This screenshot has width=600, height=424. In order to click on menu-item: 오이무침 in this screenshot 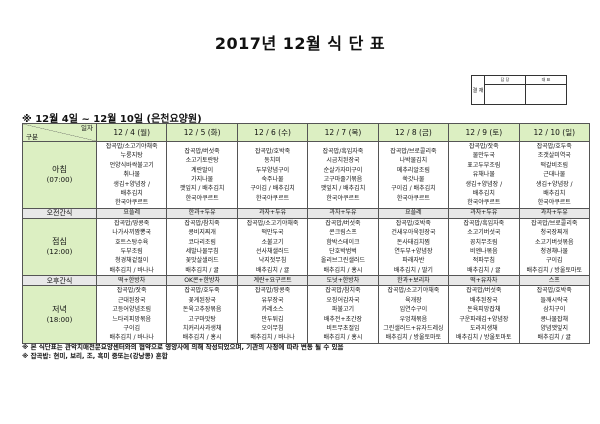, I will do `click(272, 328)`.